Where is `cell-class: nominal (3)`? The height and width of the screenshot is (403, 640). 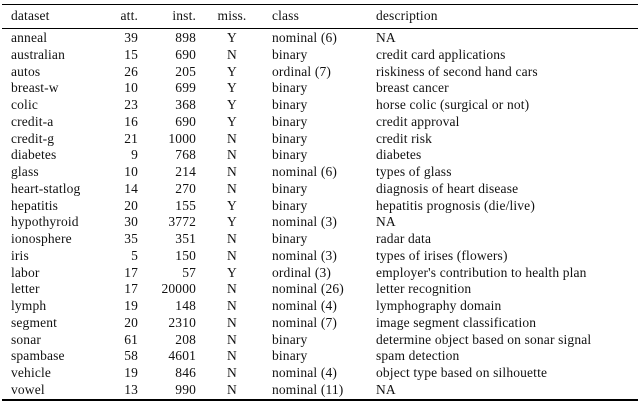
cell-class: nominal (3) is located at coordinates (305, 222).